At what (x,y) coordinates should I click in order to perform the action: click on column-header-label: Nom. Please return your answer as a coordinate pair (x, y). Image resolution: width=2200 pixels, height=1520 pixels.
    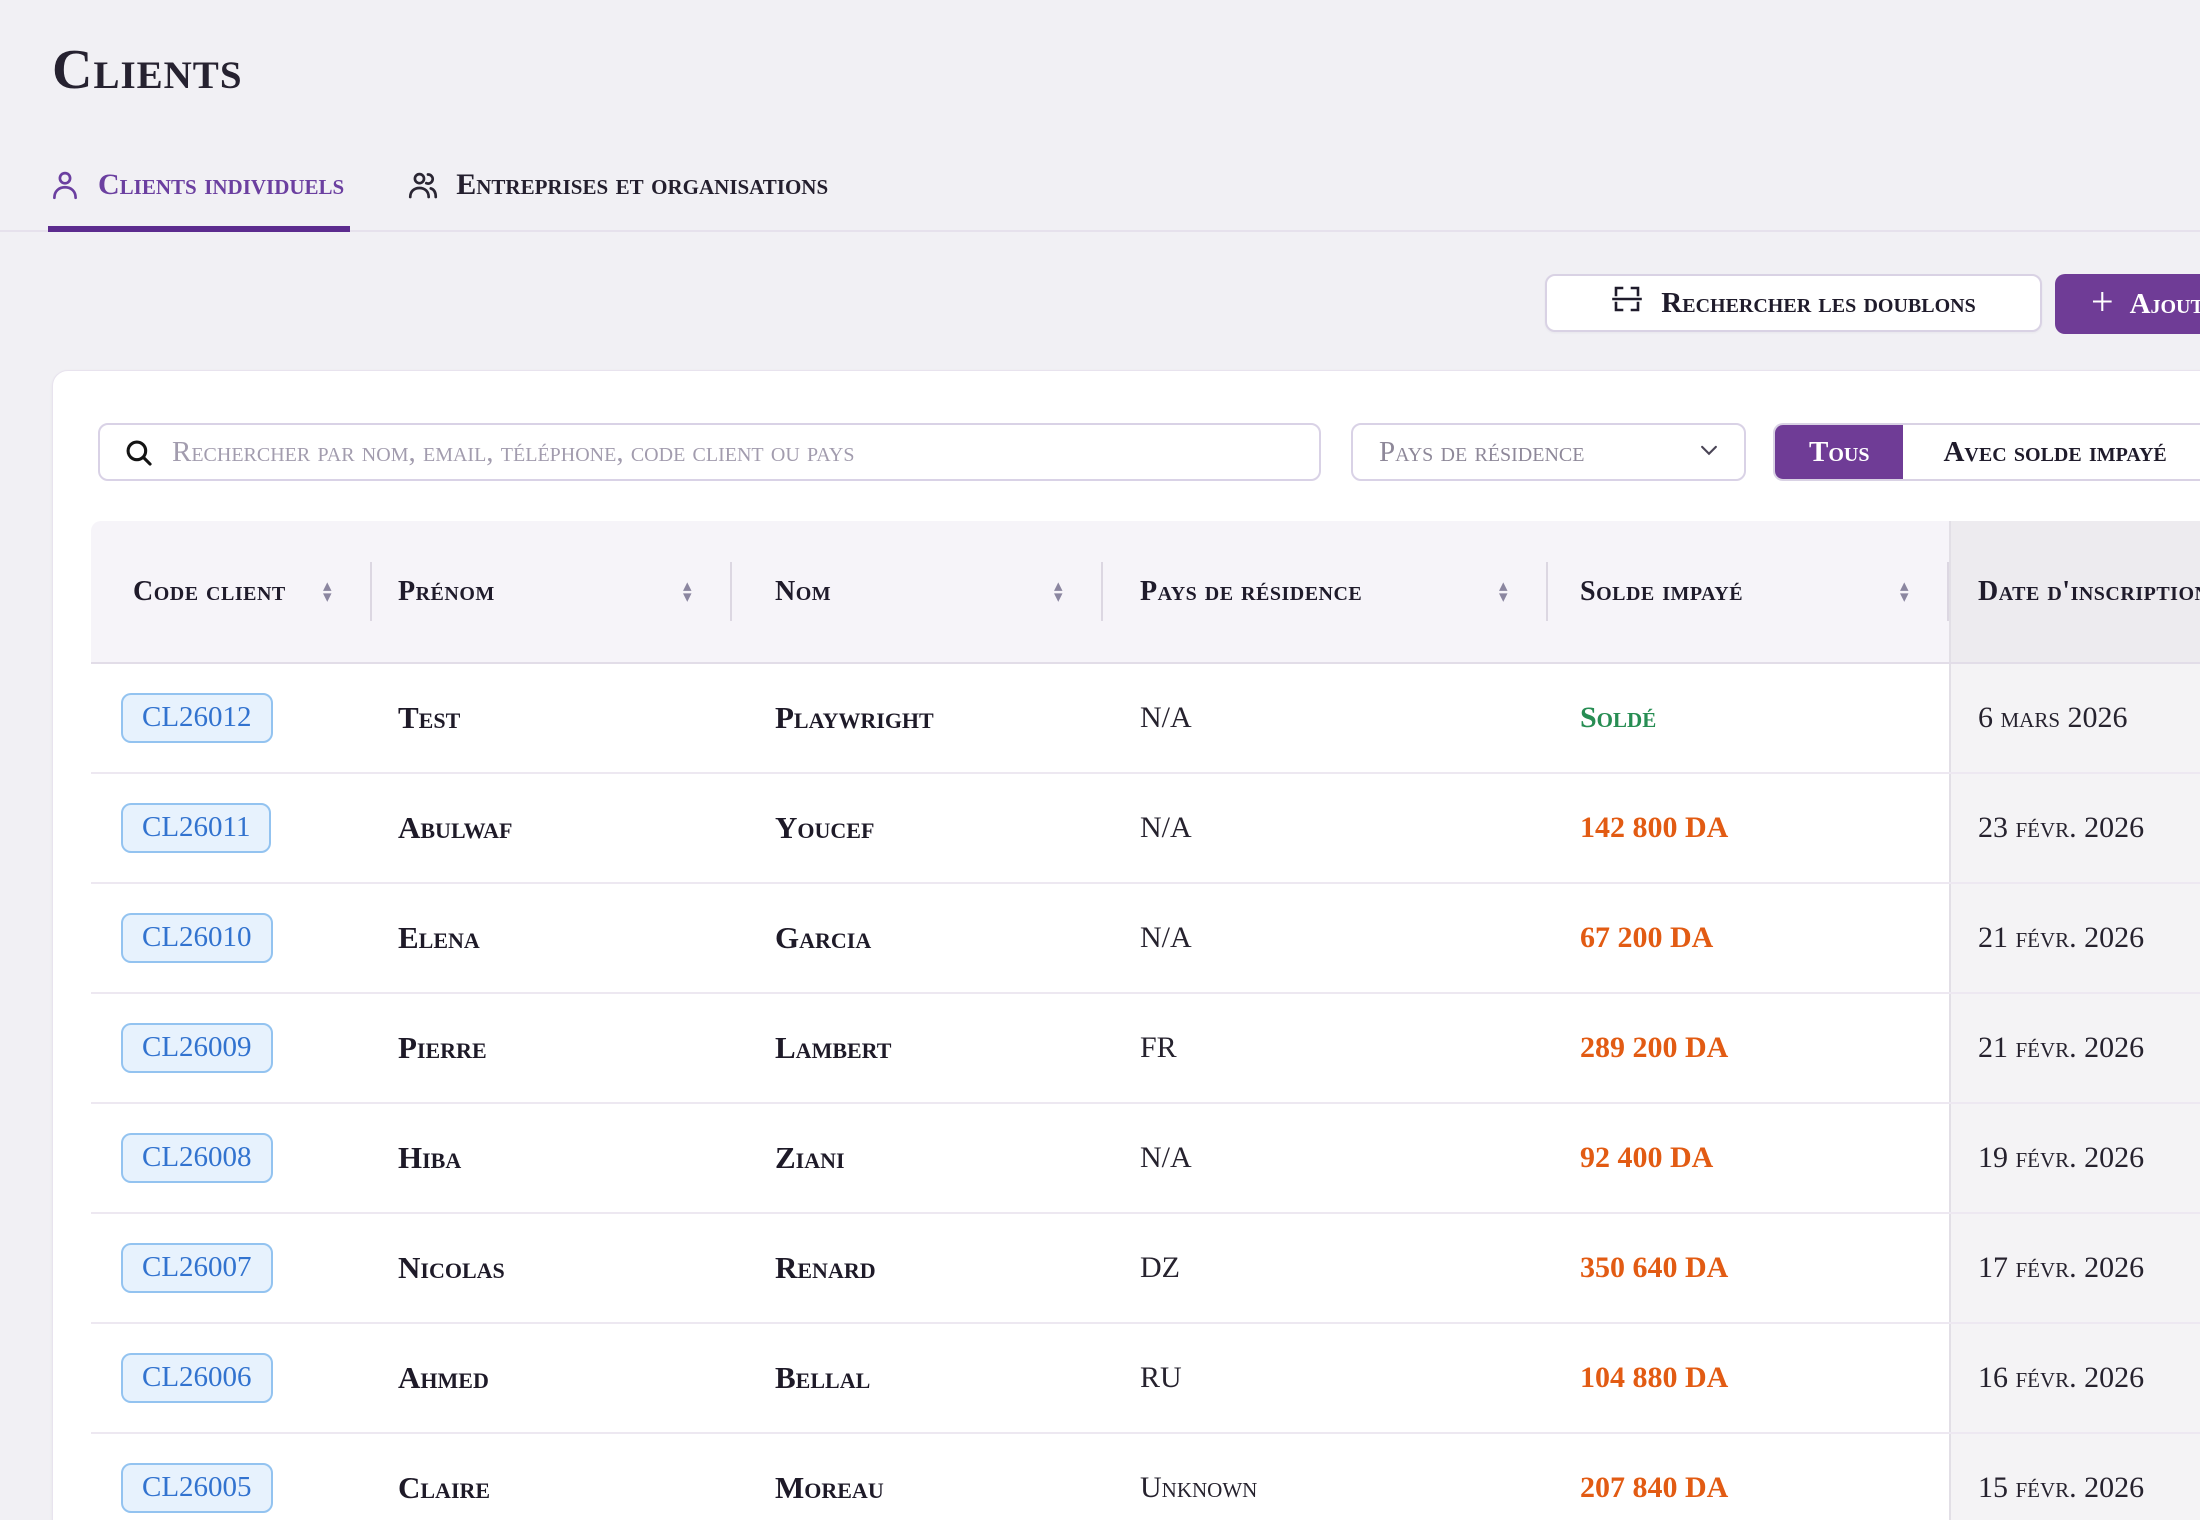
    Looking at the image, I should click on (803, 591).